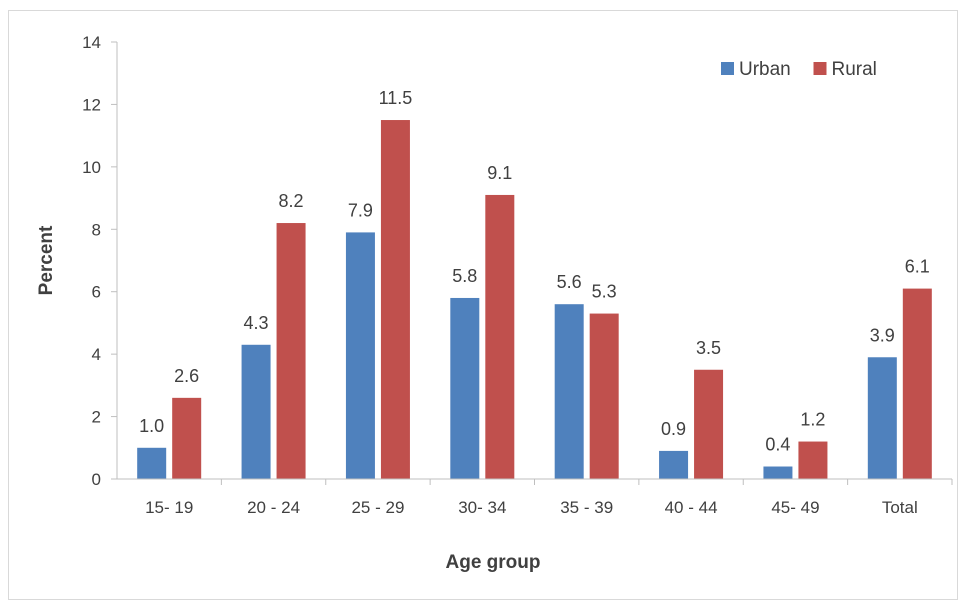 This screenshot has width=962, height=603. I want to click on data-label-urban: 5.6, so click(569, 282).